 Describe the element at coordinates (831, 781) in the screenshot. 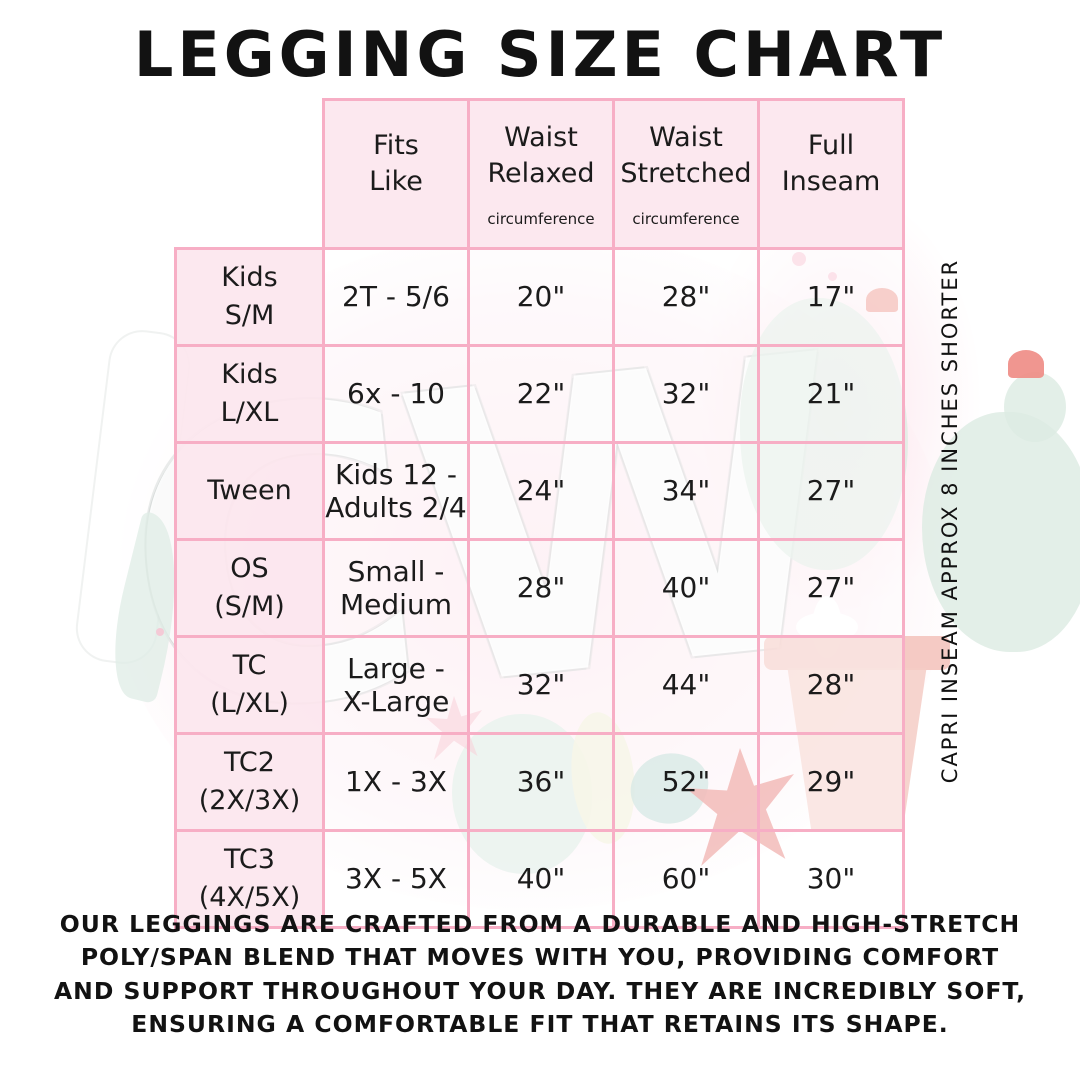

I see `cell-full-inseam: 29"` at that location.